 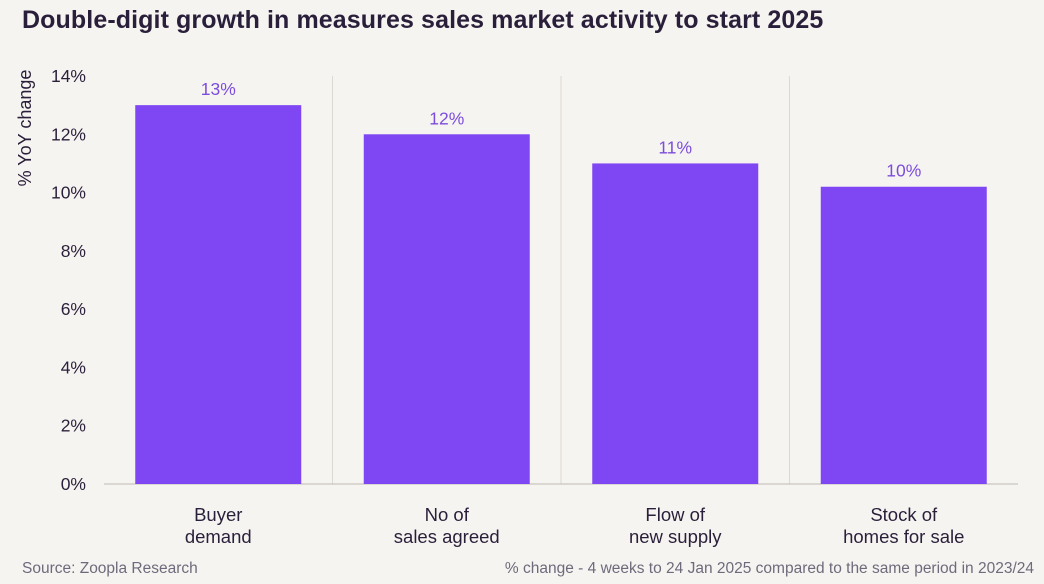 I want to click on data-labels: 13% 12% 11% 10%, so click(x=561, y=130).